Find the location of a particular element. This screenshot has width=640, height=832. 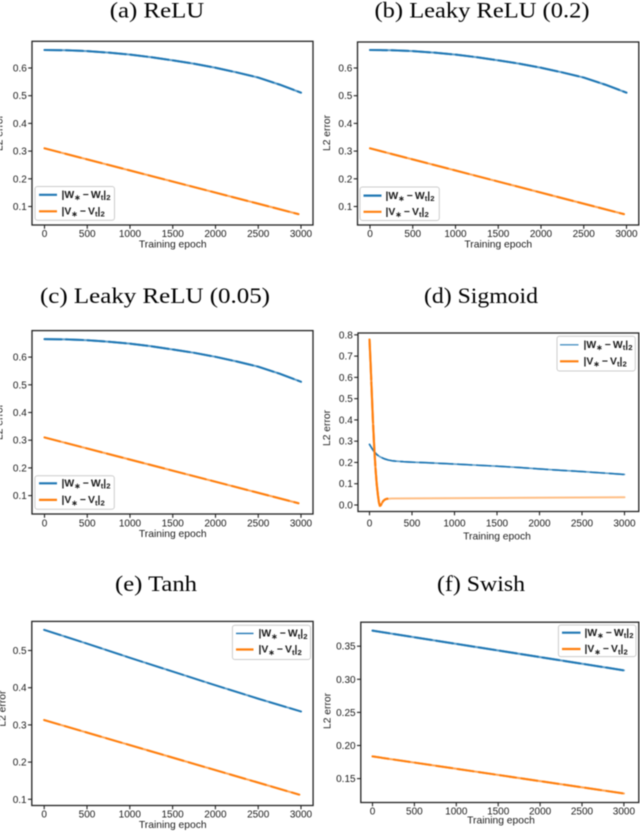

svg-text: 0.35 is located at coordinates (346, 647).